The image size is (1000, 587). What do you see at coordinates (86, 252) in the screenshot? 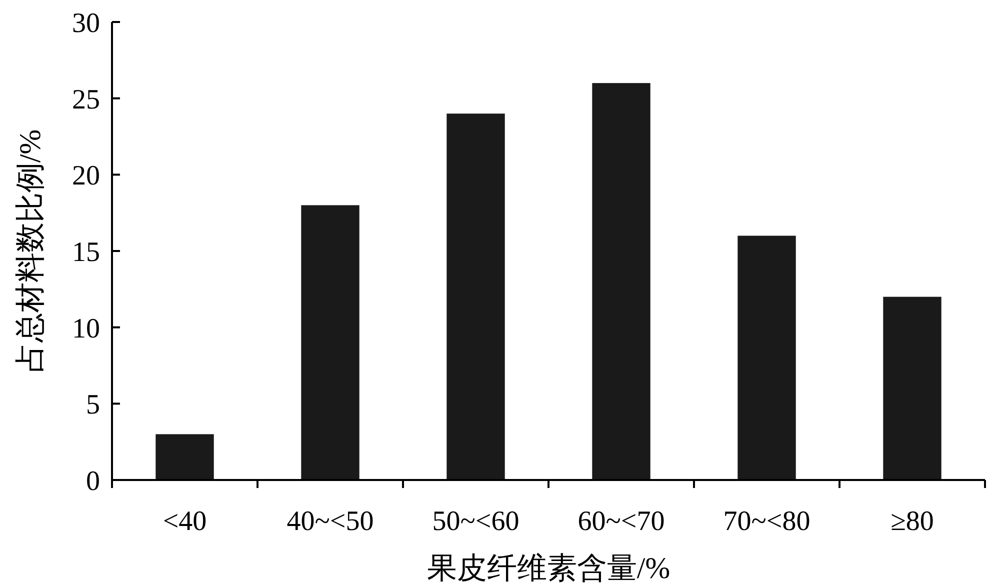
I see `y-tick-label: 15` at bounding box center [86, 252].